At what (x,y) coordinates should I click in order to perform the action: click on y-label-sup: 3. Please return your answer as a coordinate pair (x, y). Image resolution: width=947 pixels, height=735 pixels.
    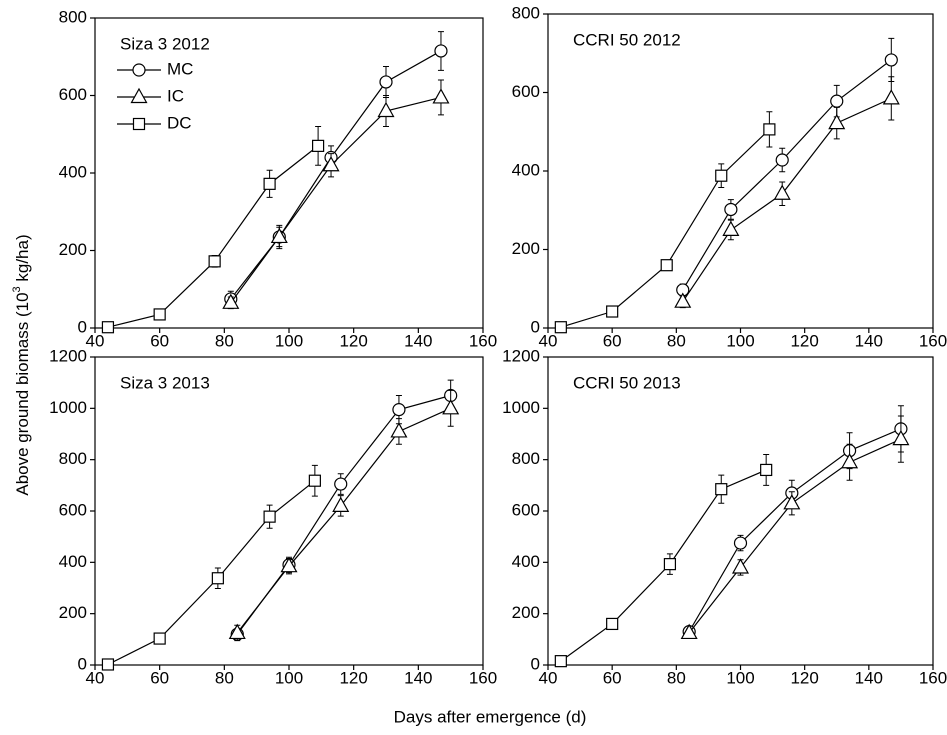
    Looking at the image, I should click on (17, 289).